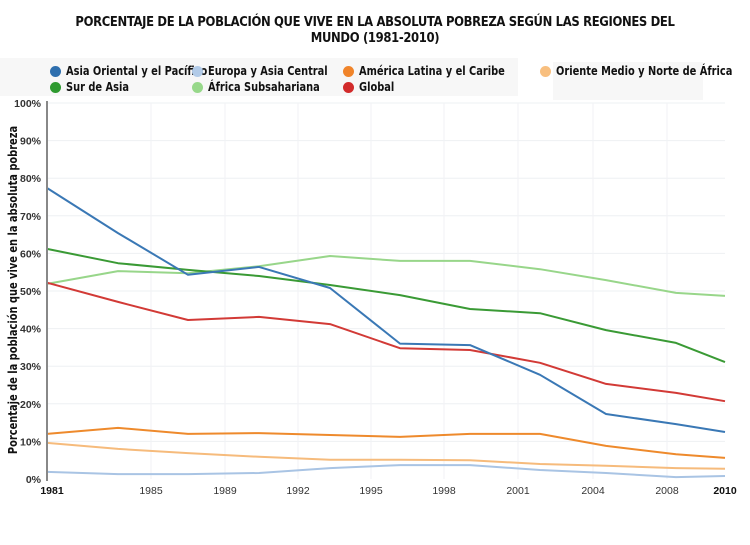  I want to click on y-tick-label: 90%, so click(31, 142).